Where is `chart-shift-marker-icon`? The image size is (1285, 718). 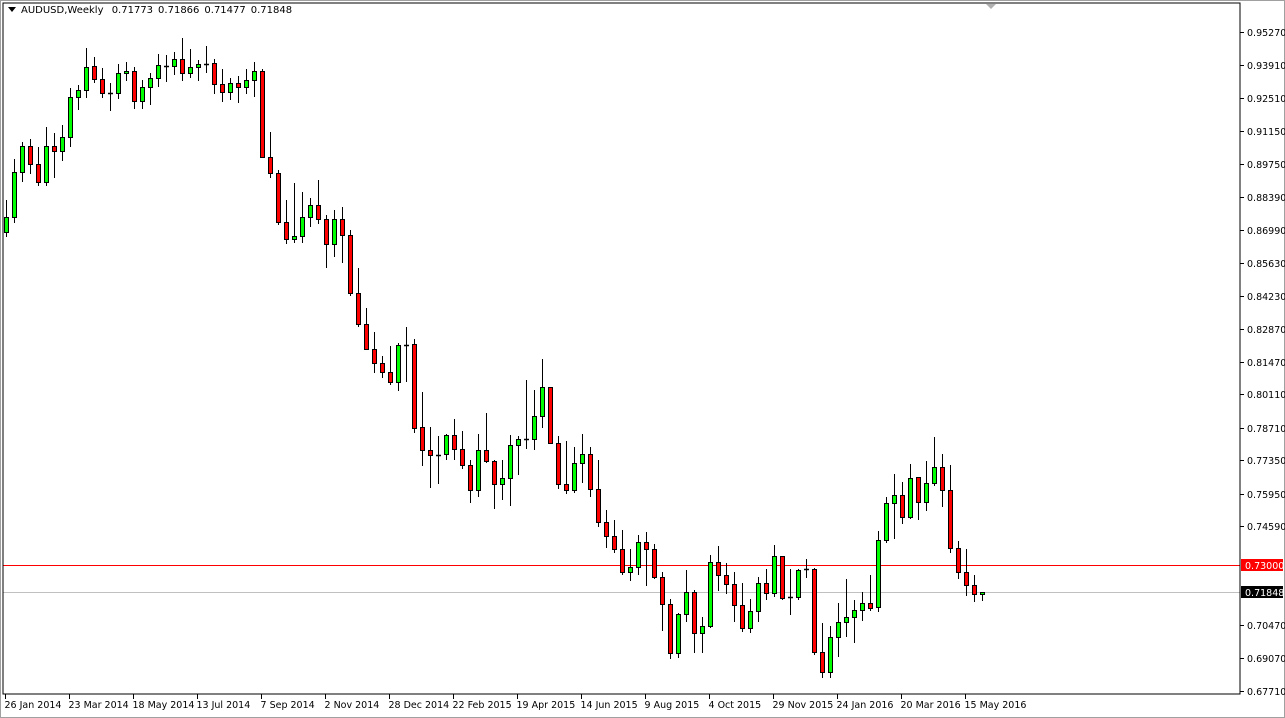
chart-shift-marker-icon is located at coordinates (991, 6).